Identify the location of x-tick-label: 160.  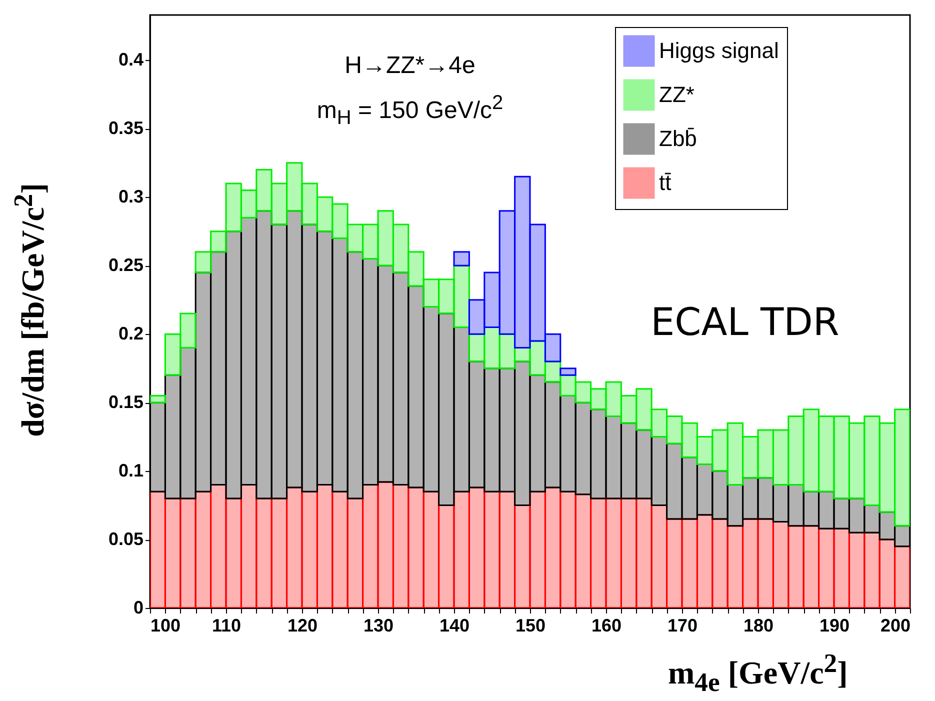
(606, 626).